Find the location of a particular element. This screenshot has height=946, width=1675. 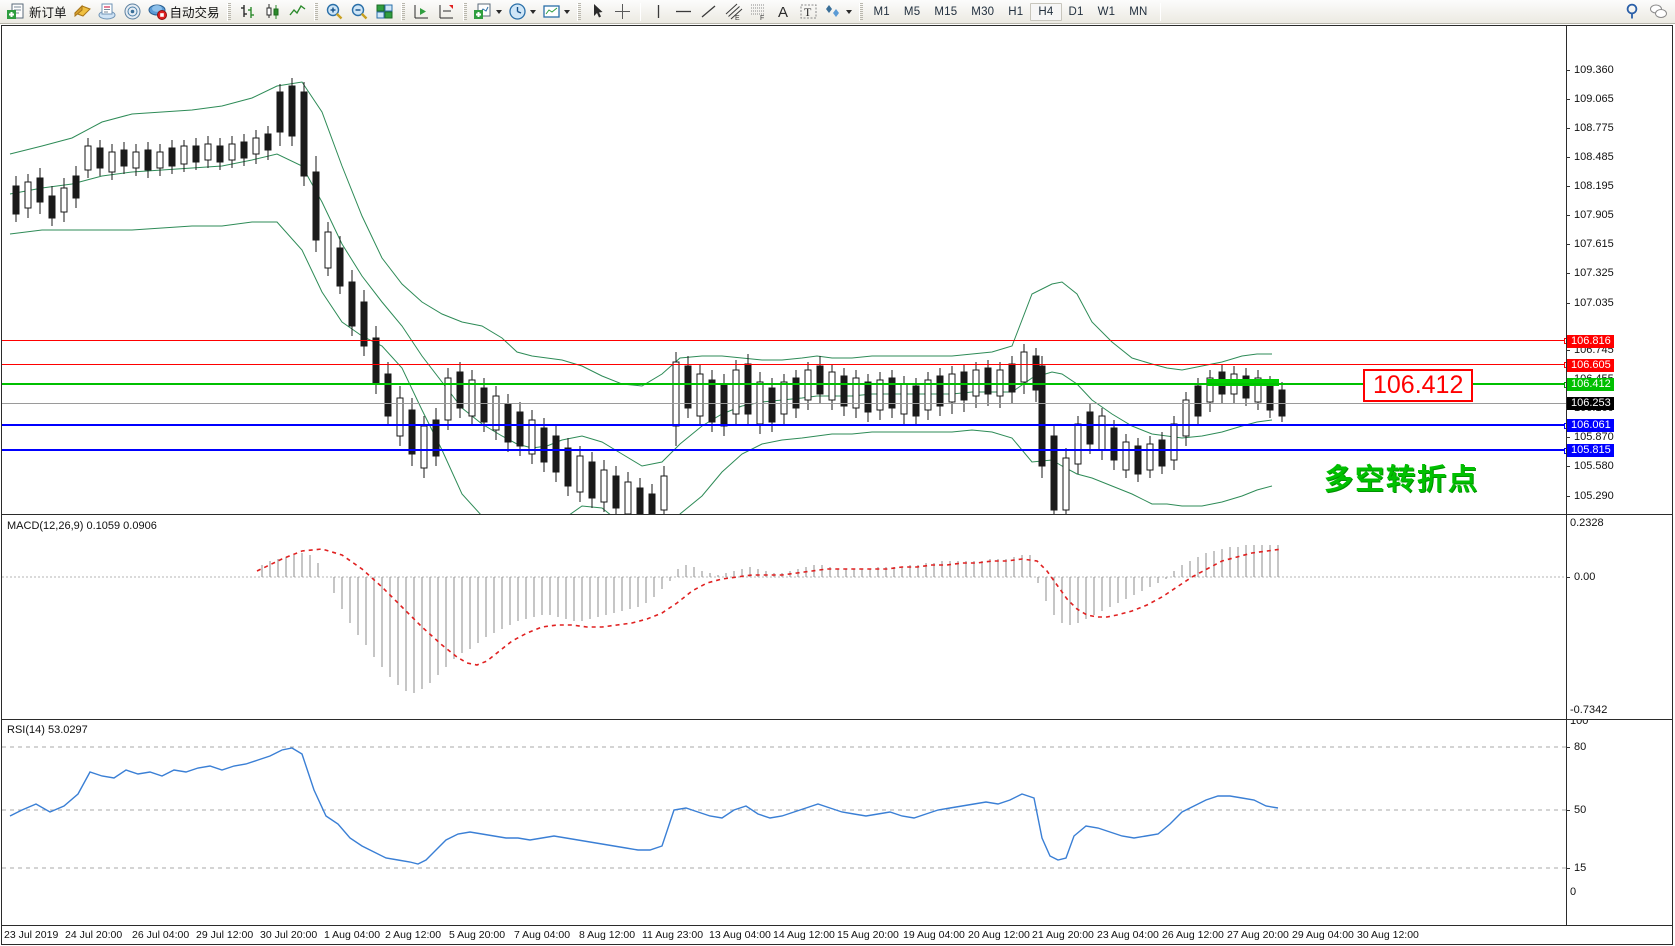

svg-text: T is located at coordinates (808, 12).